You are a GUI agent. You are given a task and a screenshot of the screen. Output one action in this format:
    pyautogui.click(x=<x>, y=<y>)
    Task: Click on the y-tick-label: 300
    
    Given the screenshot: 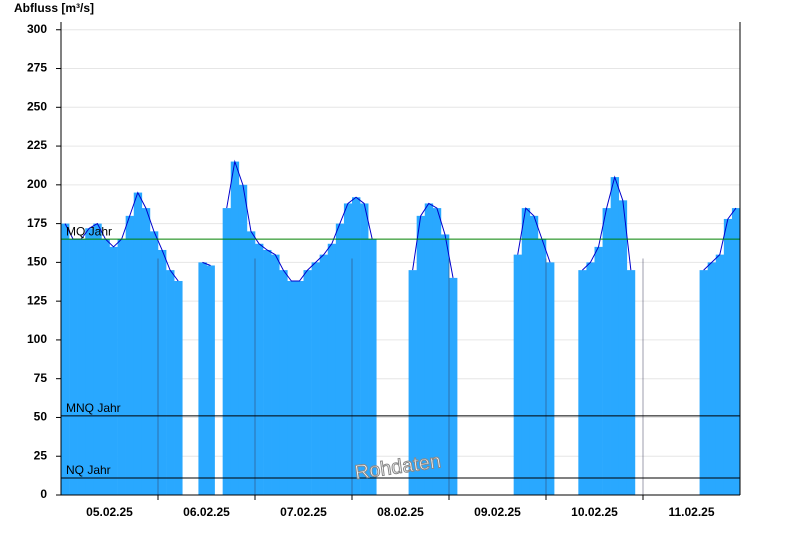 What is the action you would take?
    pyautogui.click(x=37, y=29)
    